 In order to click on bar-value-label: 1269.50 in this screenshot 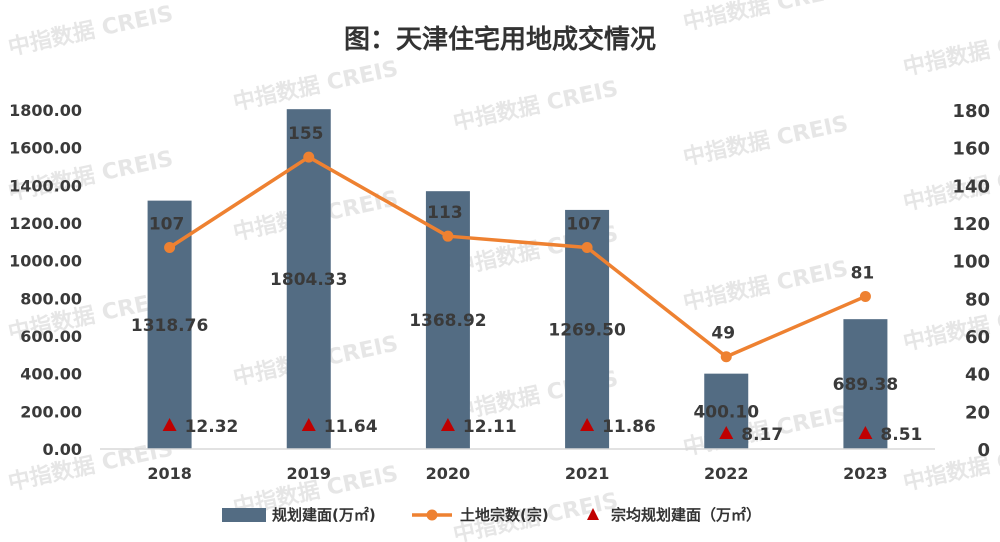, I will do `click(587, 330)`.